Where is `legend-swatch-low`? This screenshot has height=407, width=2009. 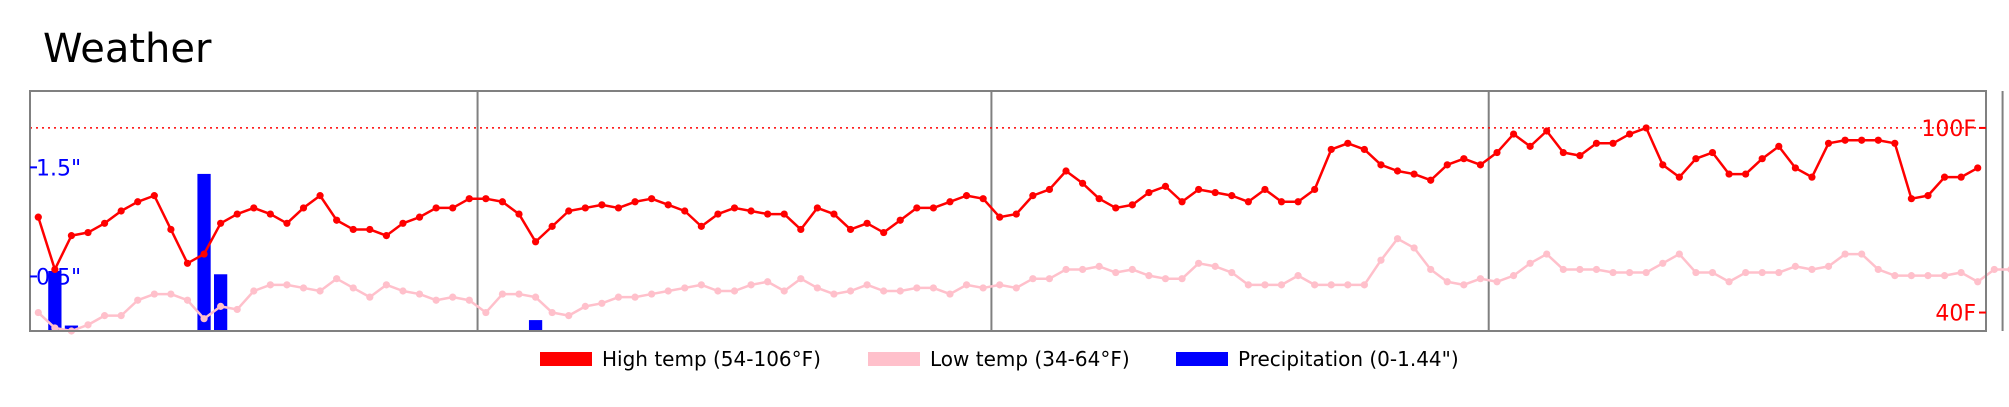
legend-swatch-low is located at coordinates (894, 359).